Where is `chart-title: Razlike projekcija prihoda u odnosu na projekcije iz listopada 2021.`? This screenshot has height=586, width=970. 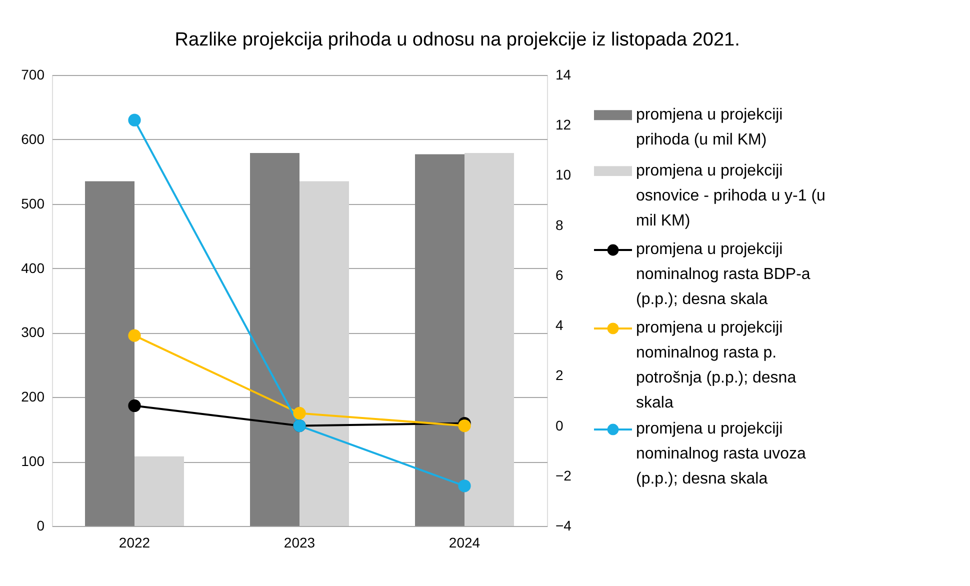
chart-title: Razlike projekcija prihoda u odnosu na projekcije iz listopada 2021. is located at coordinates (457, 40).